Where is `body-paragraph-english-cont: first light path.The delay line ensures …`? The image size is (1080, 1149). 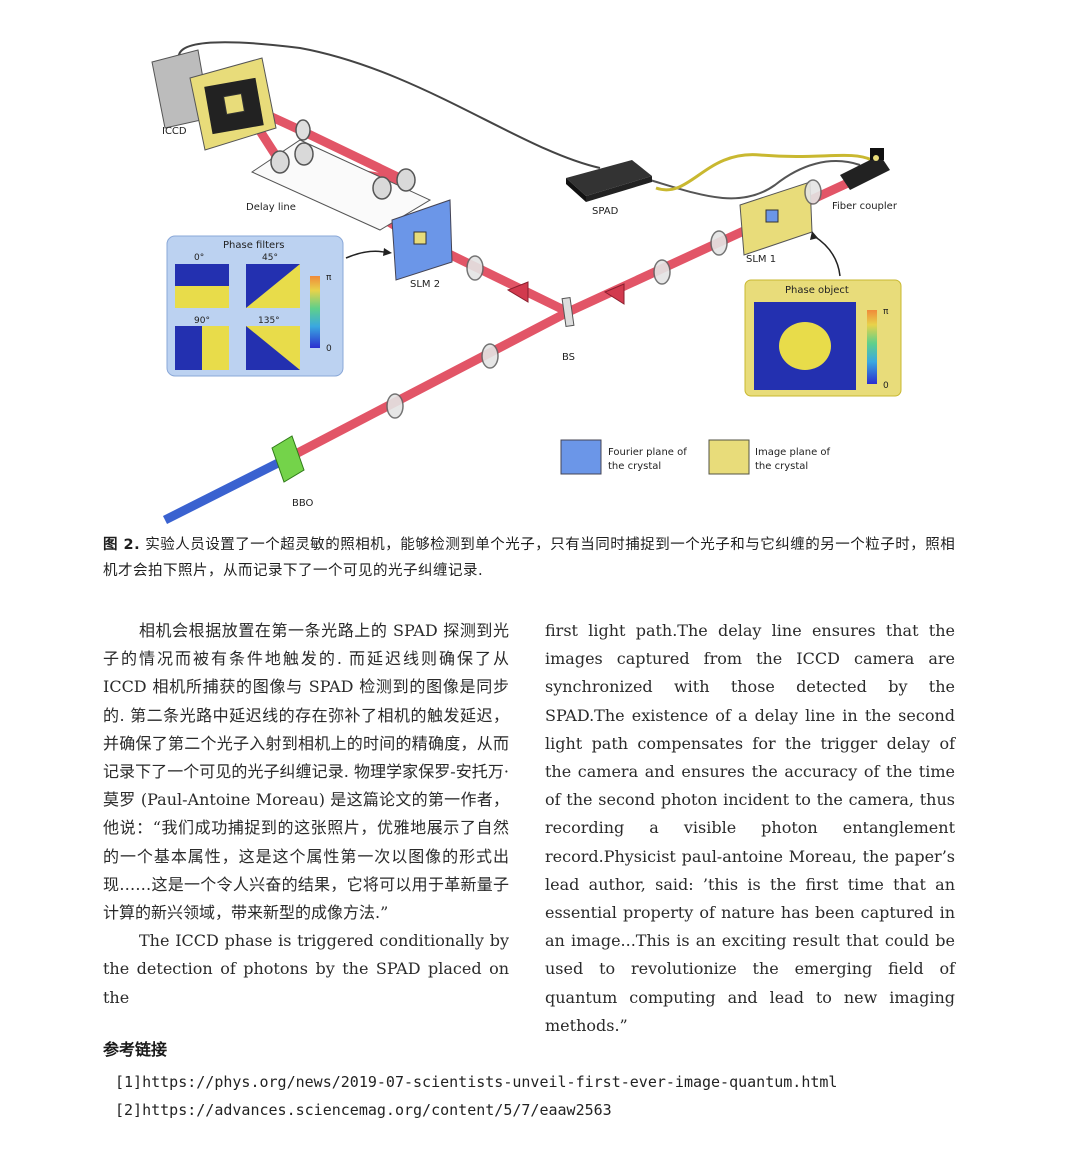
body-paragraph-english-cont: first light path.The delay line ensures … is located at coordinates (750, 828).